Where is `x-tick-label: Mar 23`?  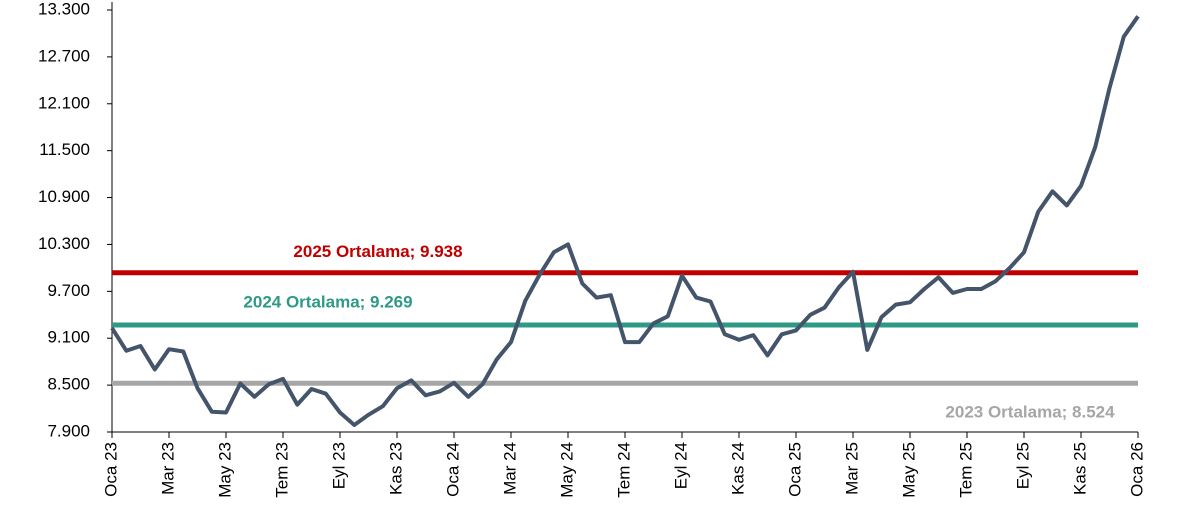
x-tick-label: Mar 23 is located at coordinates (167, 468).